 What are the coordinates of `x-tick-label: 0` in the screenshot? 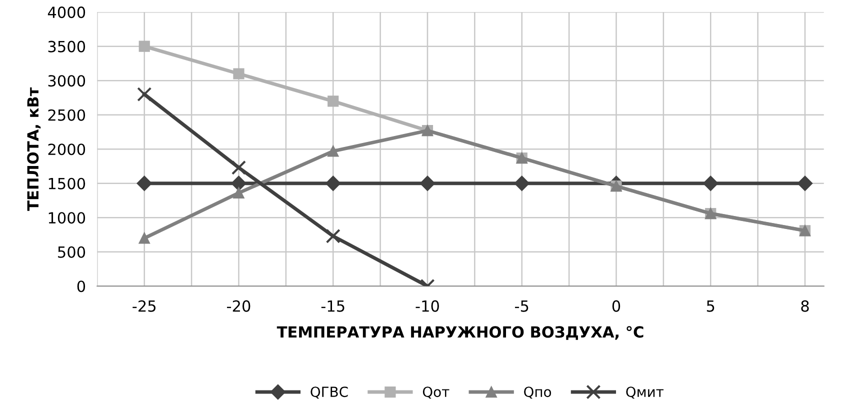 It's located at (616, 306).